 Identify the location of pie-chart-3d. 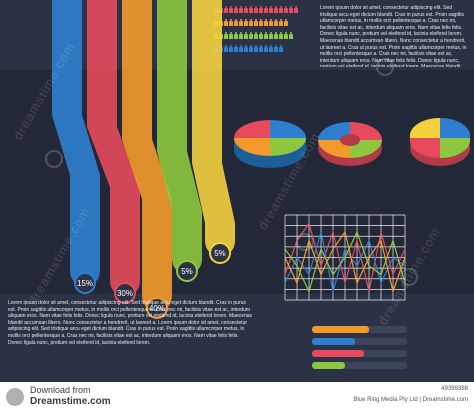
(270, 144).